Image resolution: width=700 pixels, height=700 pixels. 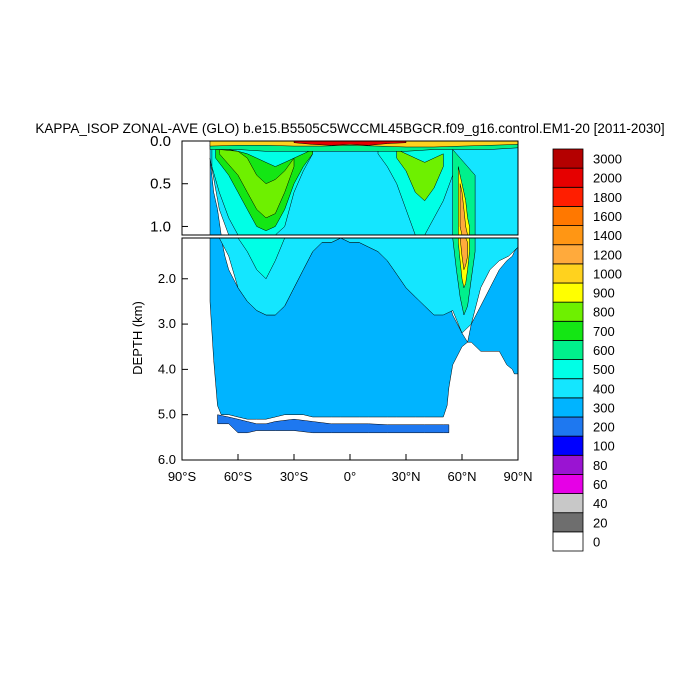 What do you see at coordinates (607, 235) in the screenshot?
I see `colorbar-label: 1400` at bounding box center [607, 235].